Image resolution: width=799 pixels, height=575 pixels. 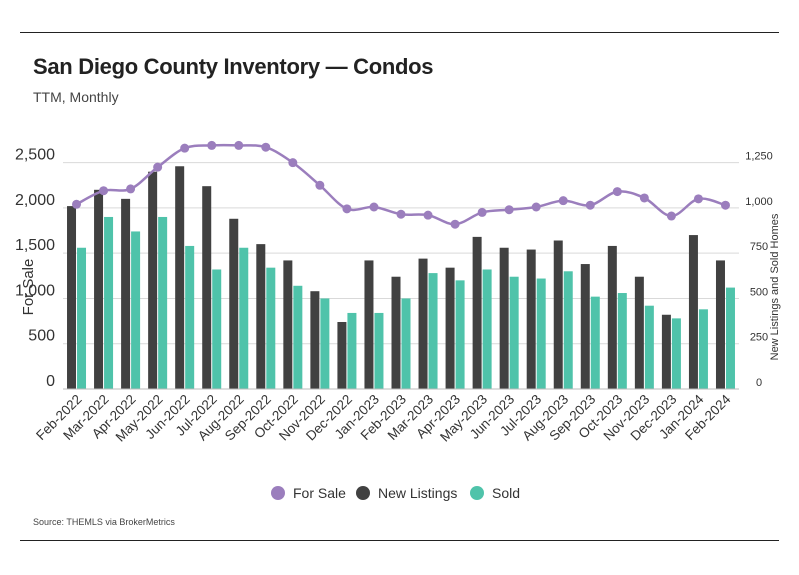 I want to click on y2-tick-label: 1,000, so click(x=759, y=202).